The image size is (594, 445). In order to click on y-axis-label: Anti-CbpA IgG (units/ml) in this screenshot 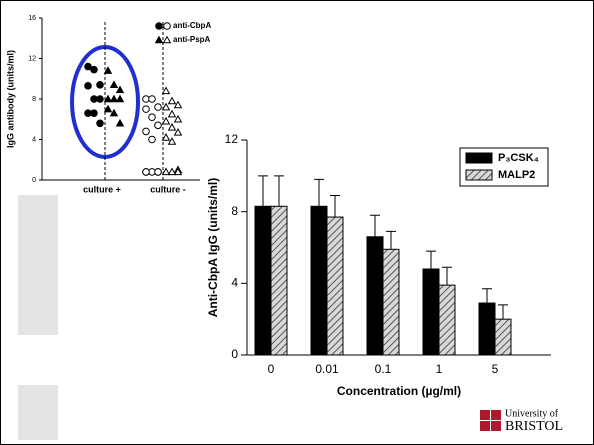, I will do `click(213, 248)`.